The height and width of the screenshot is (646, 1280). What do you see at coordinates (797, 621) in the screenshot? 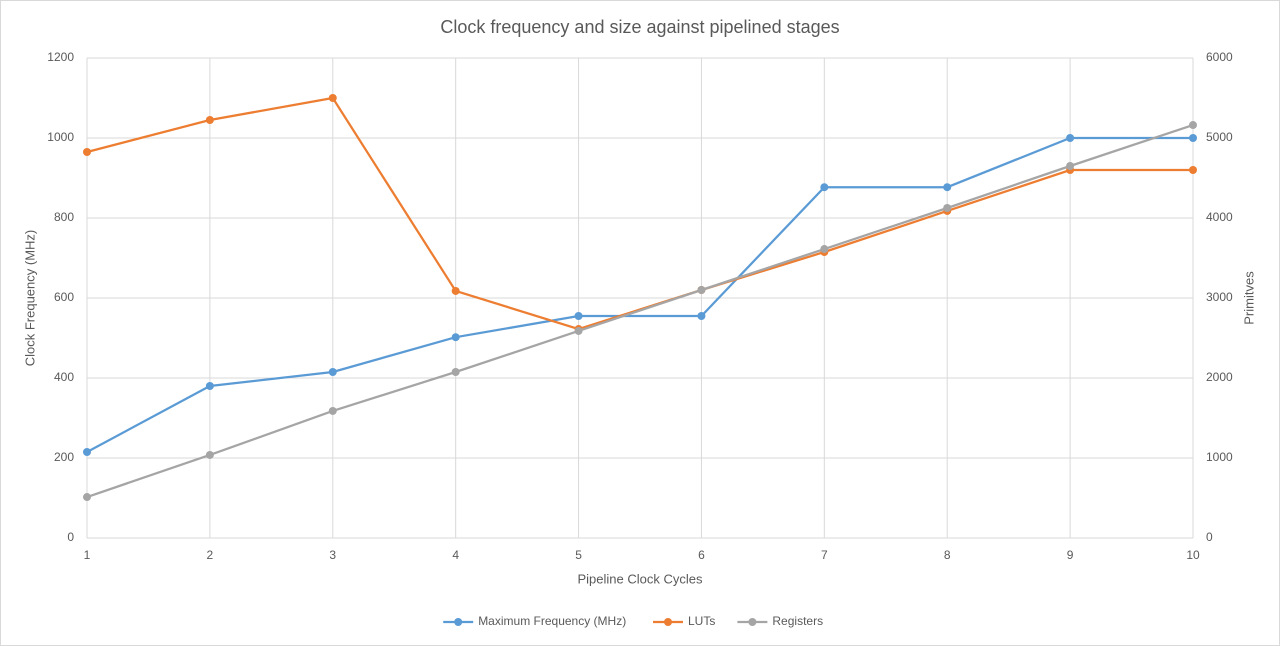
I see `legend-label: Registers` at bounding box center [797, 621].